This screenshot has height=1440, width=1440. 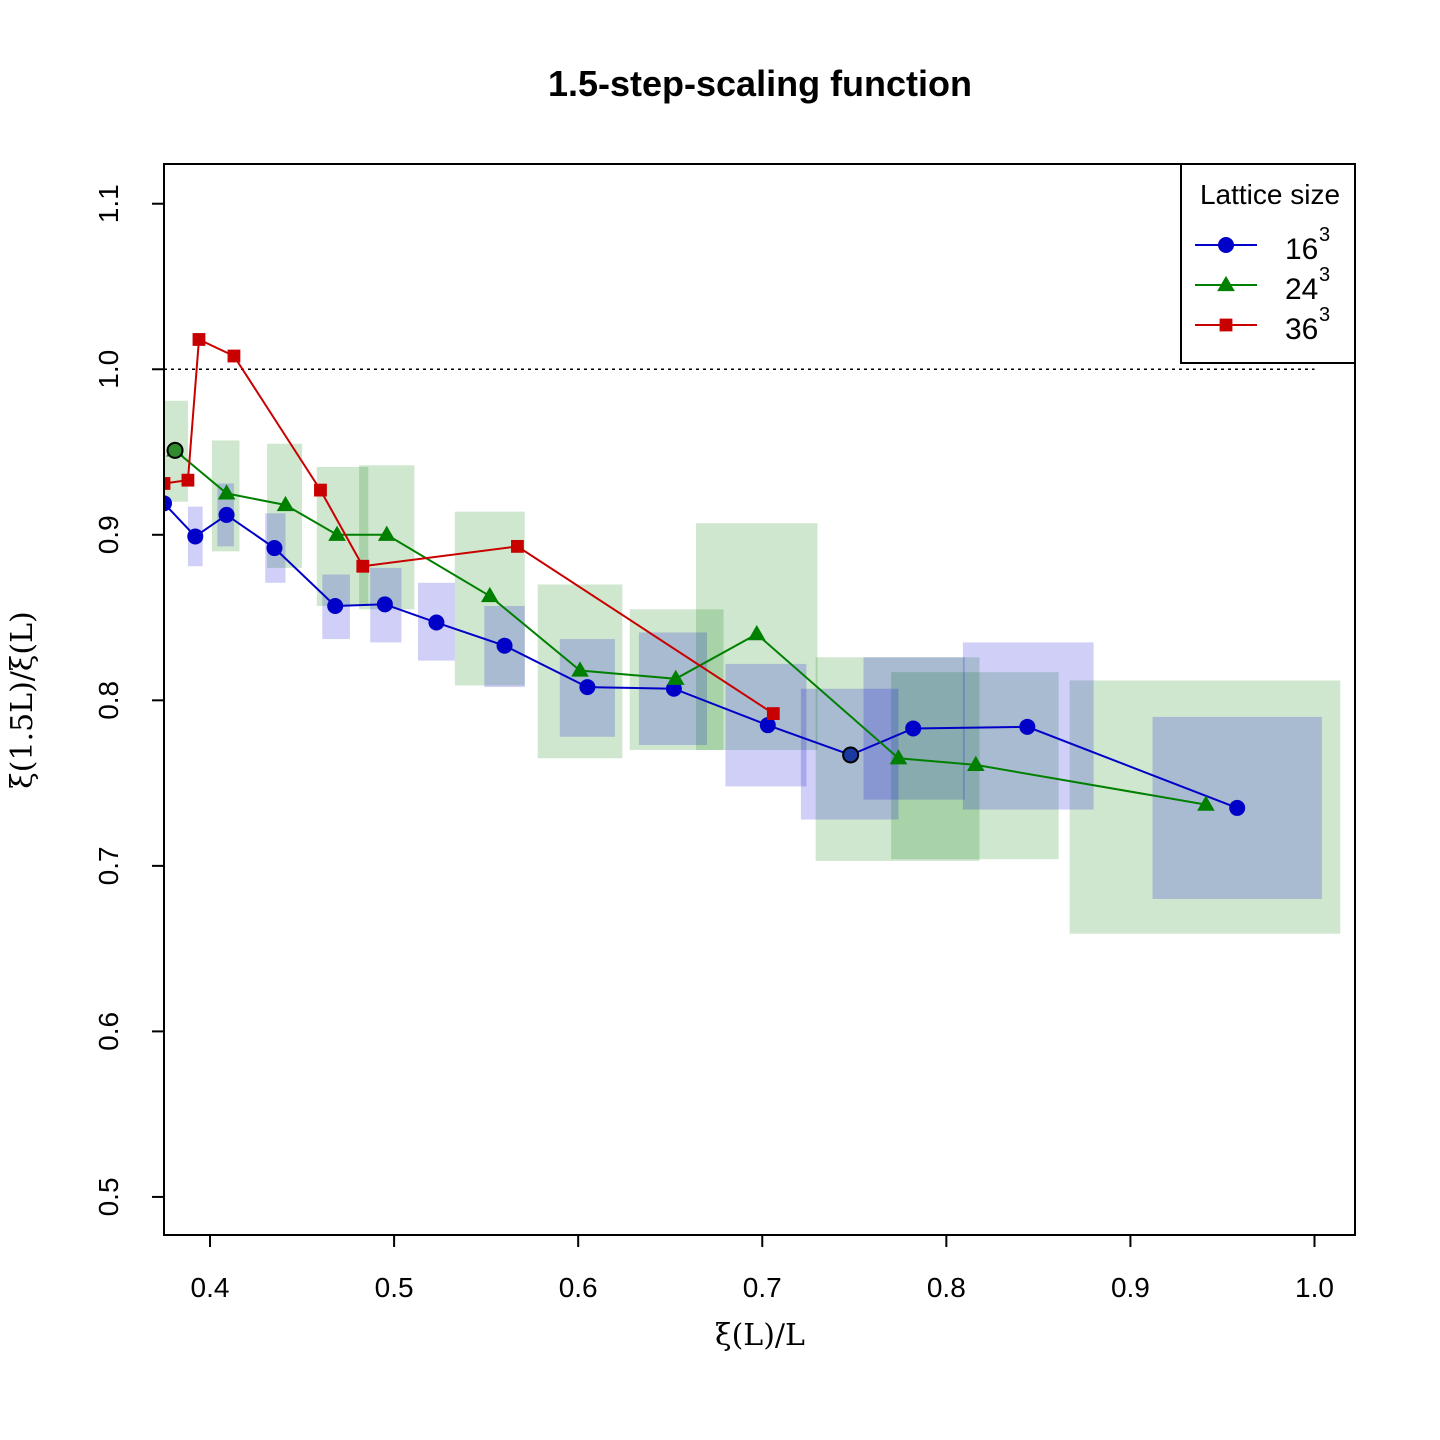 I want to click on y-axis-label: ξ(1.5L)/ξ(L), so click(x=22, y=700).